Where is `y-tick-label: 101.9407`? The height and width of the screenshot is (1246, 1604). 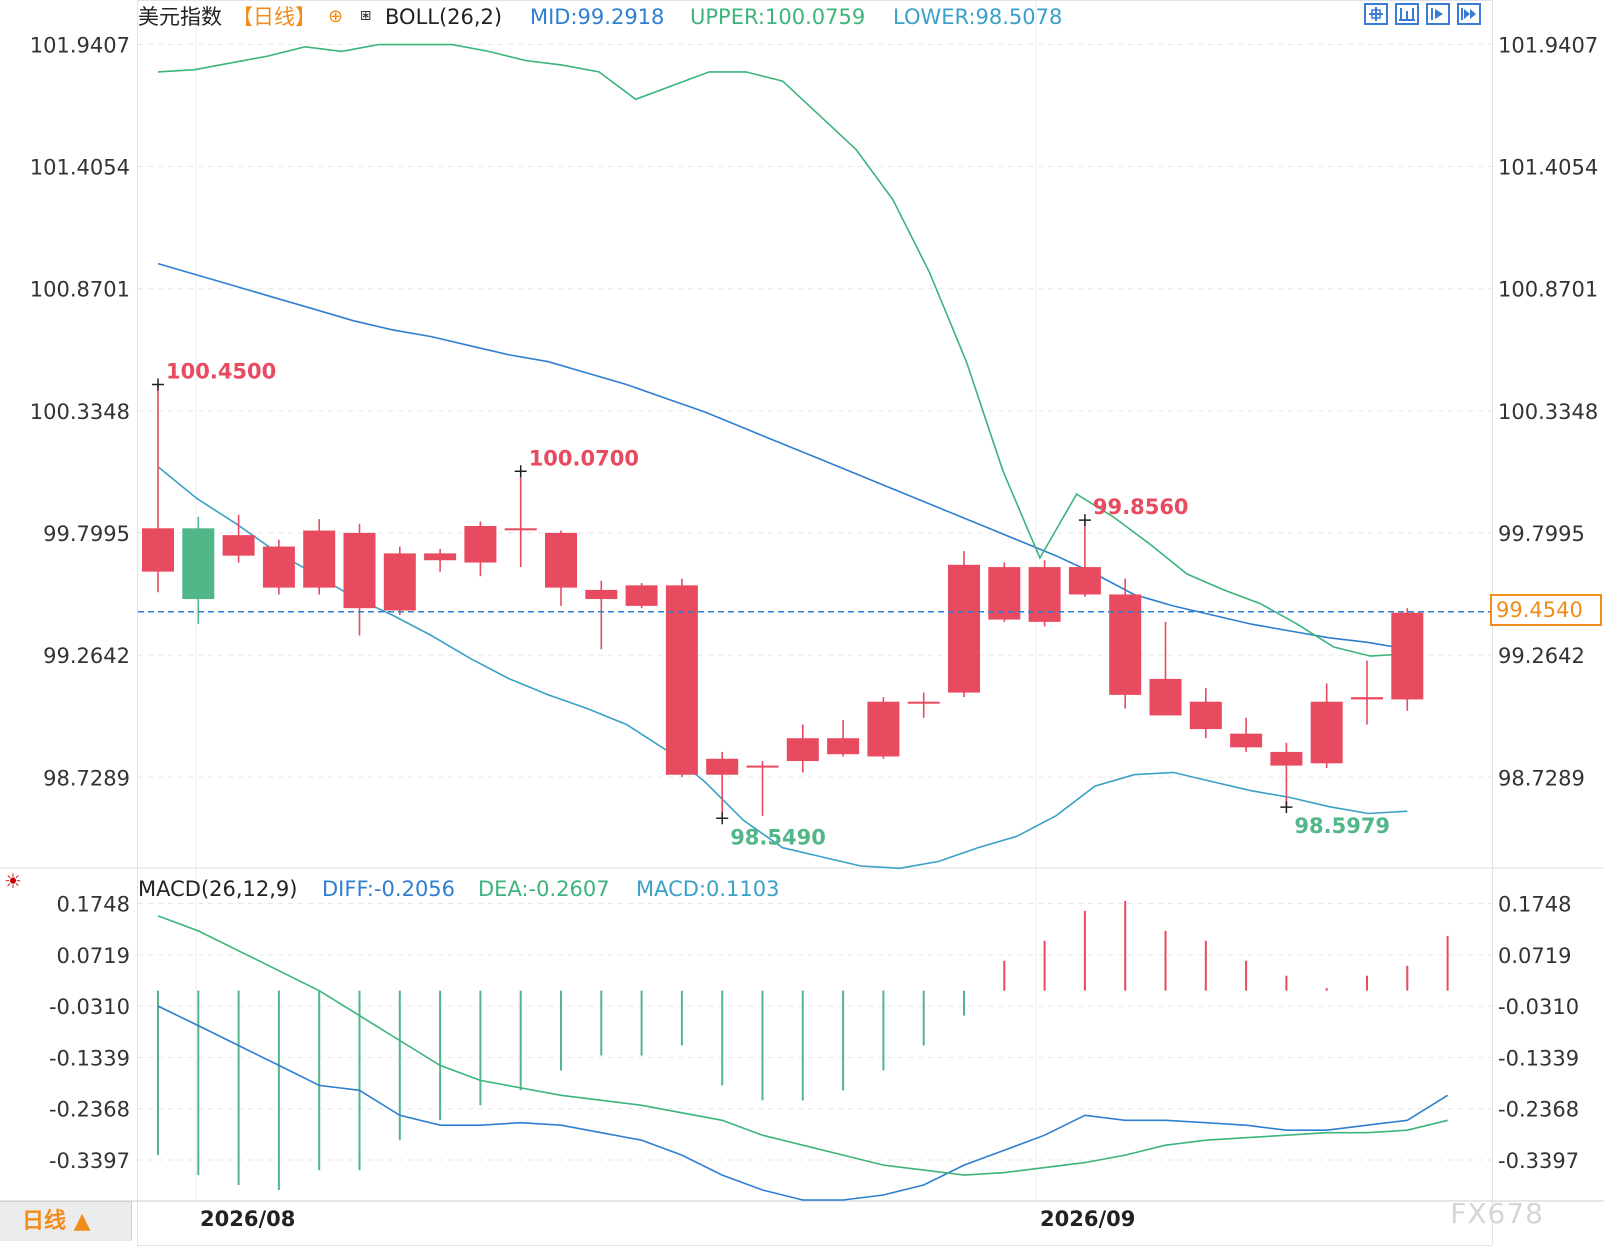 y-tick-label: 101.9407 is located at coordinates (80, 45).